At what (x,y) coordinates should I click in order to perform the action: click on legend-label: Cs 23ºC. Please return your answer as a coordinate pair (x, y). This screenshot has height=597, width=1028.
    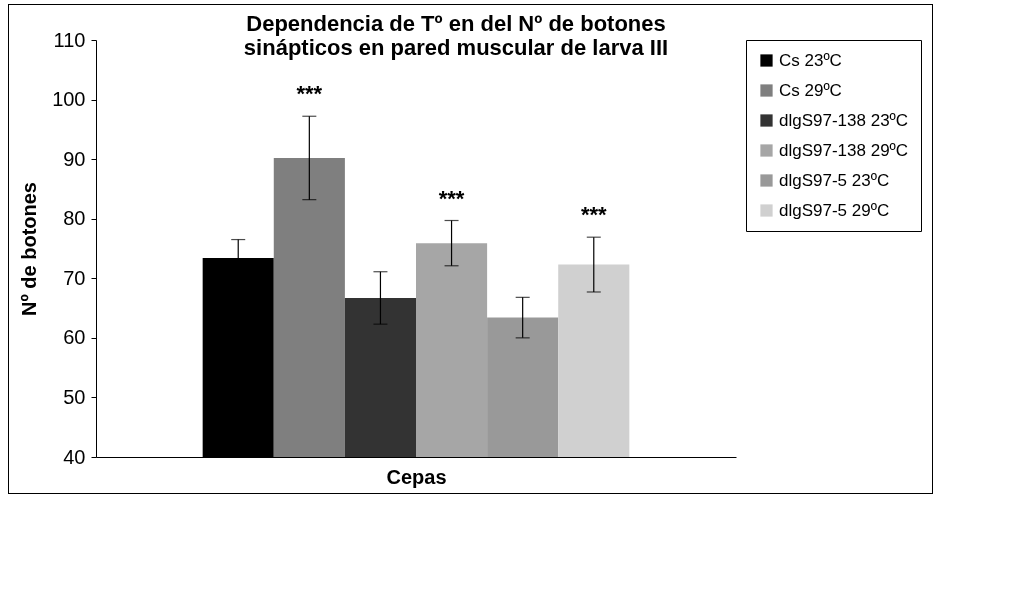
    Looking at the image, I should click on (810, 60).